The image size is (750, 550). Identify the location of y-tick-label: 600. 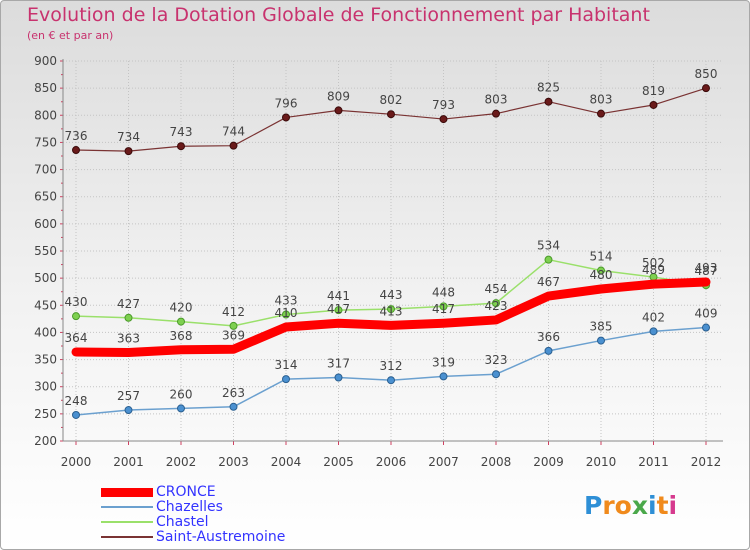
(45, 224).